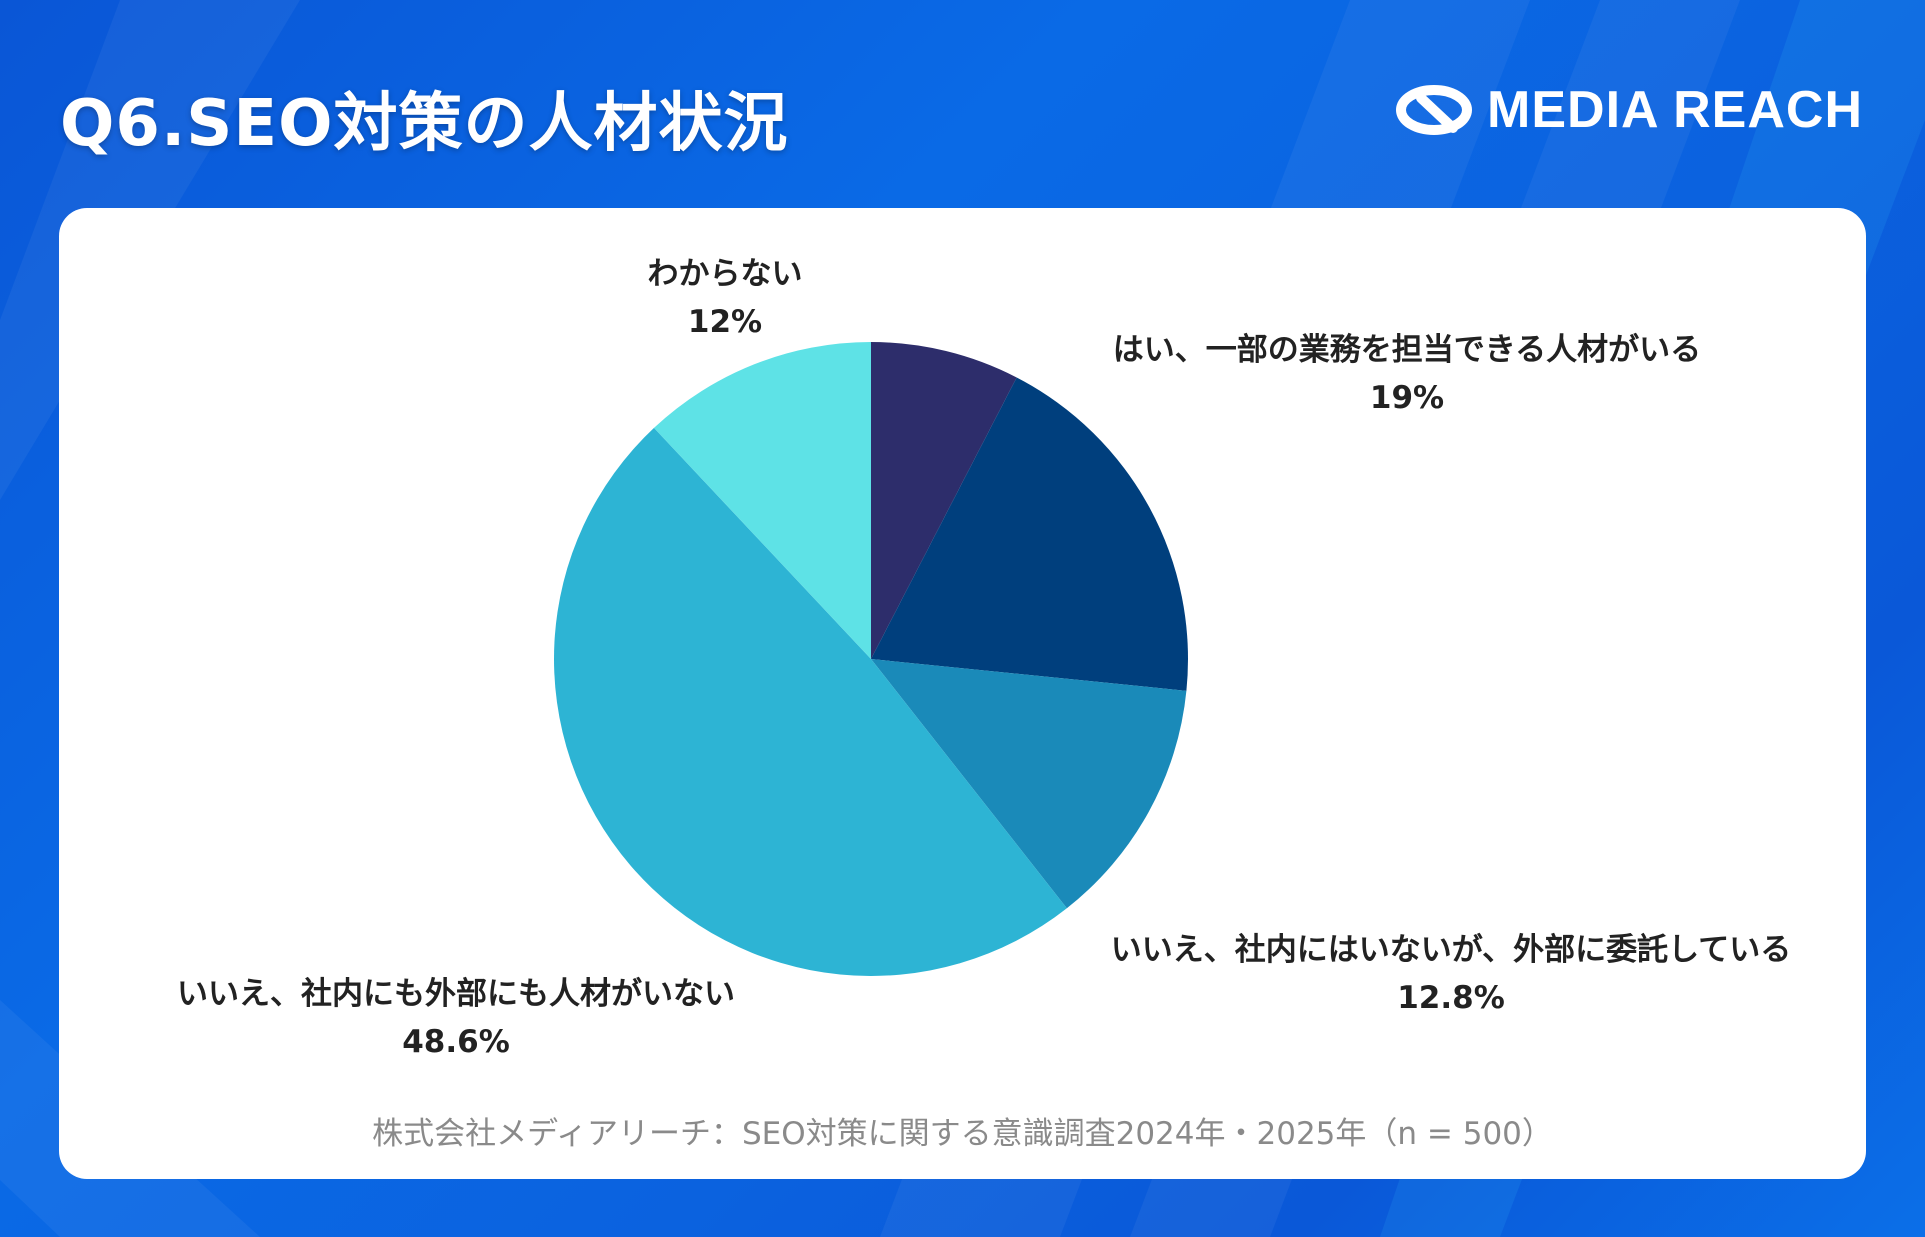 This screenshot has height=1237, width=1925. I want to click on brand-logo: MEDIA REACH, so click(1629, 110).